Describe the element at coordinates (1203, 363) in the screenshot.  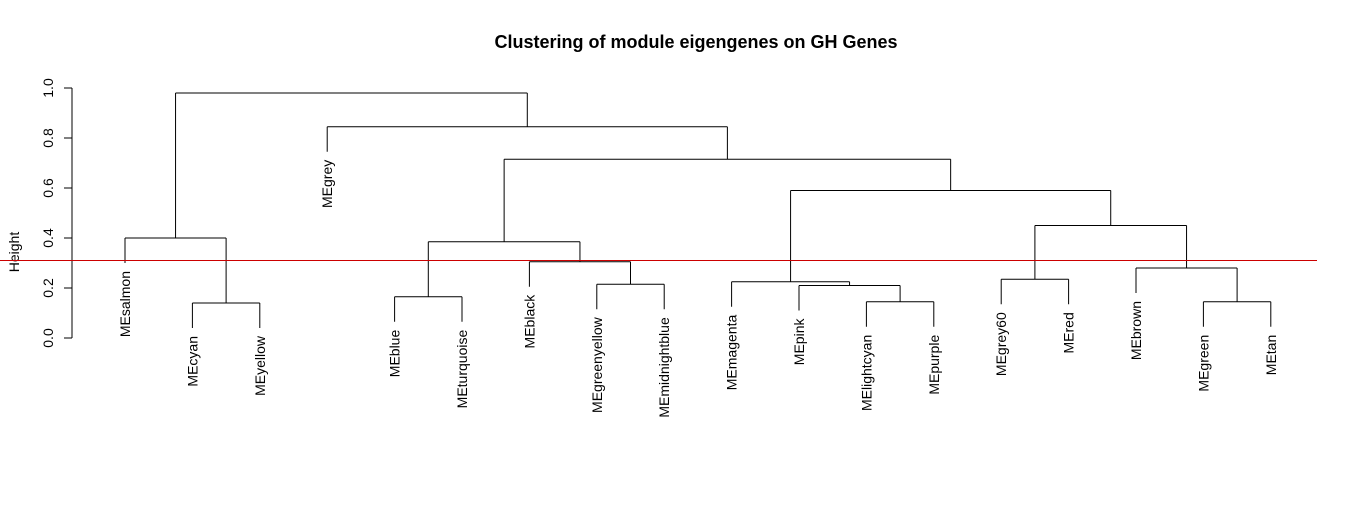
I see `leaf-label: MEgreen` at that location.